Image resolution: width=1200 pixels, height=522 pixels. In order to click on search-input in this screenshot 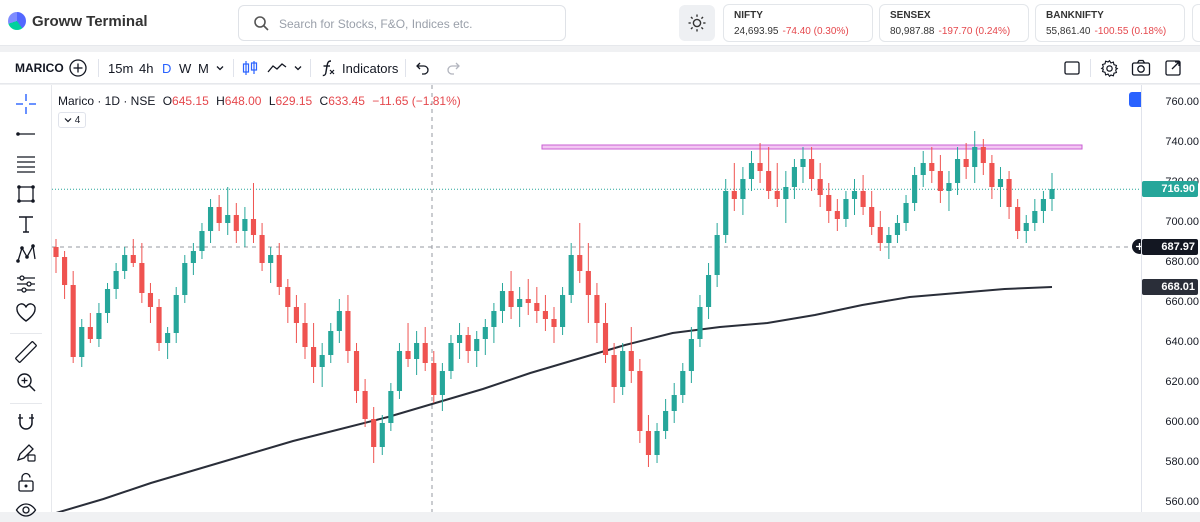, I will do `click(414, 24)`.